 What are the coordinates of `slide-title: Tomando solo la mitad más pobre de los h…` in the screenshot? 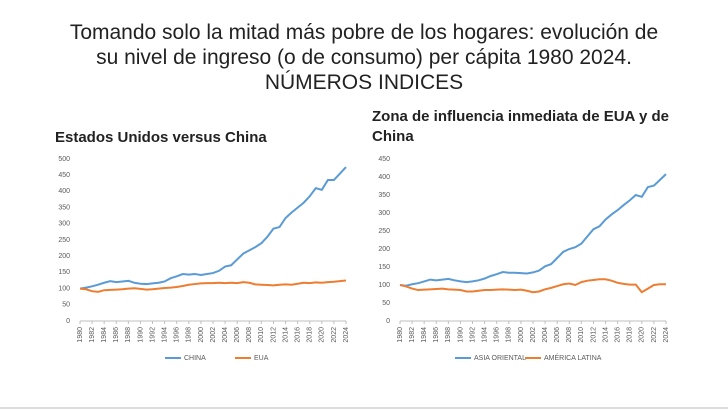 It's located at (364, 32).